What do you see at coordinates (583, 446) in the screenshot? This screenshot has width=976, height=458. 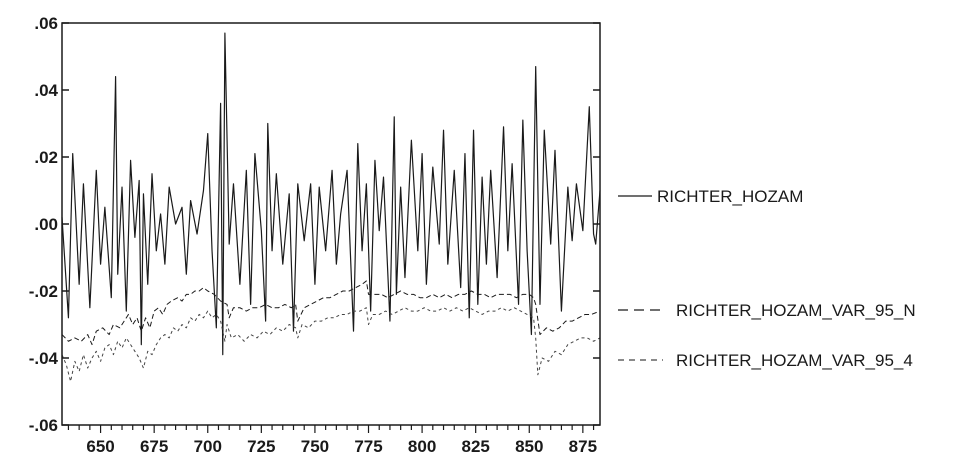 I see `x-tick-label: 875` at bounding box center [583, 446].